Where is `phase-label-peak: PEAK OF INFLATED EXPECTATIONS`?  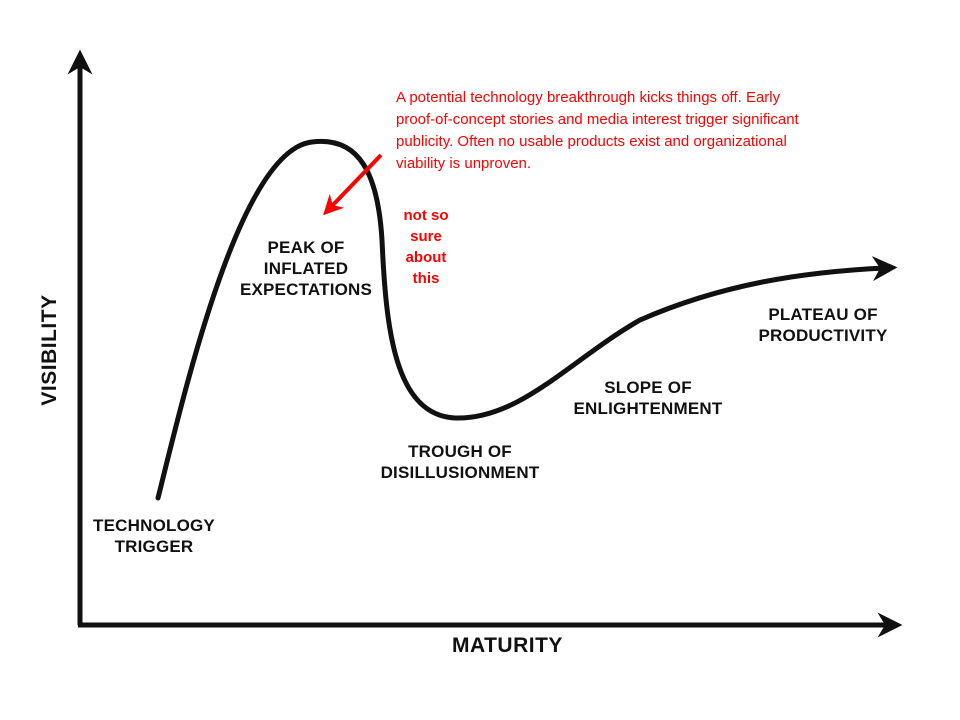 phase-label-peak: PEAK OF INFLATED EXPECTATIONS is located at coordinates (306, 268).